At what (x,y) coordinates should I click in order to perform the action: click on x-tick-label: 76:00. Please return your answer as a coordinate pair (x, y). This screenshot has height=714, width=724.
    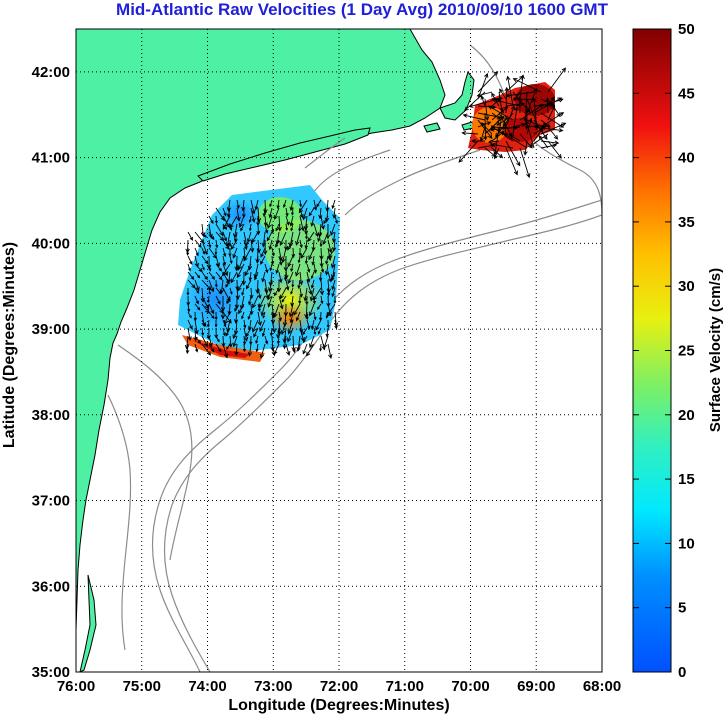
    Looking at the image, I should click on (76, 686).